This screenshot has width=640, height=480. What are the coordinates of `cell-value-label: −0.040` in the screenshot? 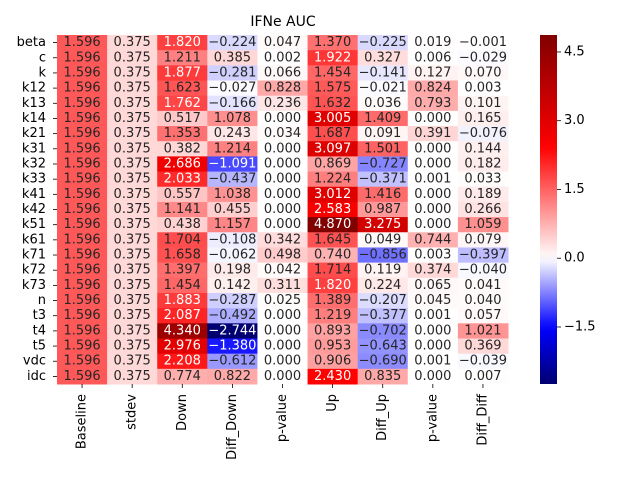 It's located at (483, 270).